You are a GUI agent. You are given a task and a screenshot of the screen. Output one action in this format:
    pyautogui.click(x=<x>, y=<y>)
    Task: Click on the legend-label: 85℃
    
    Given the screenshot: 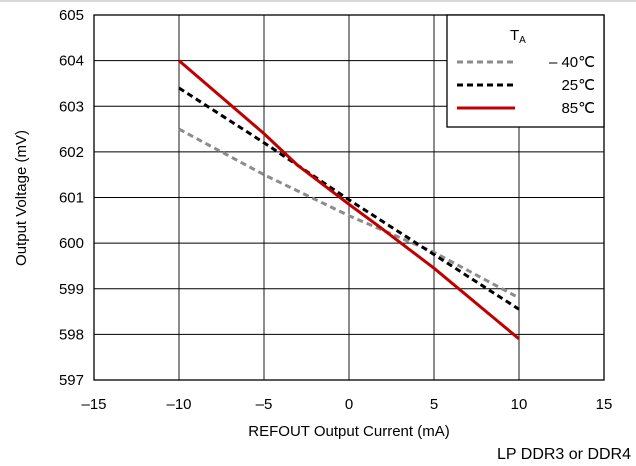 What is the action you would take?
    pyautogui.click(x=578, y=108)
    